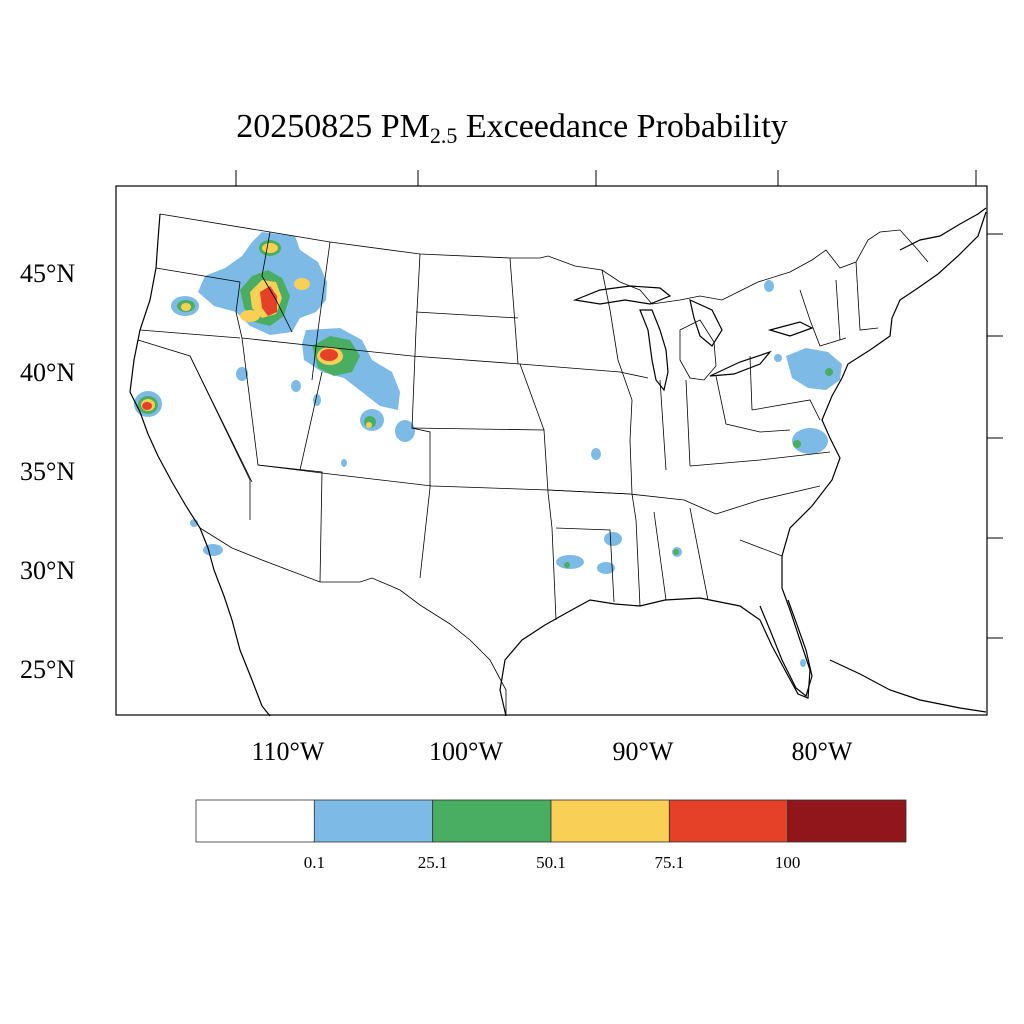  I want to click on colorbar-boxes, so click(551, 821).